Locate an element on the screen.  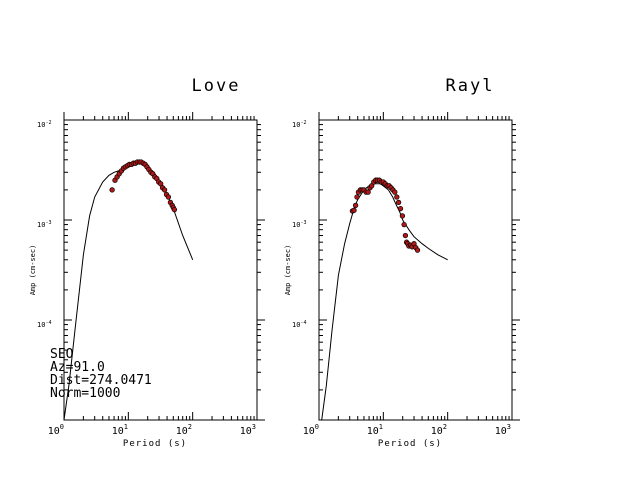
rayl-x-tick-label: 10² is located at coordinates (439, 430).